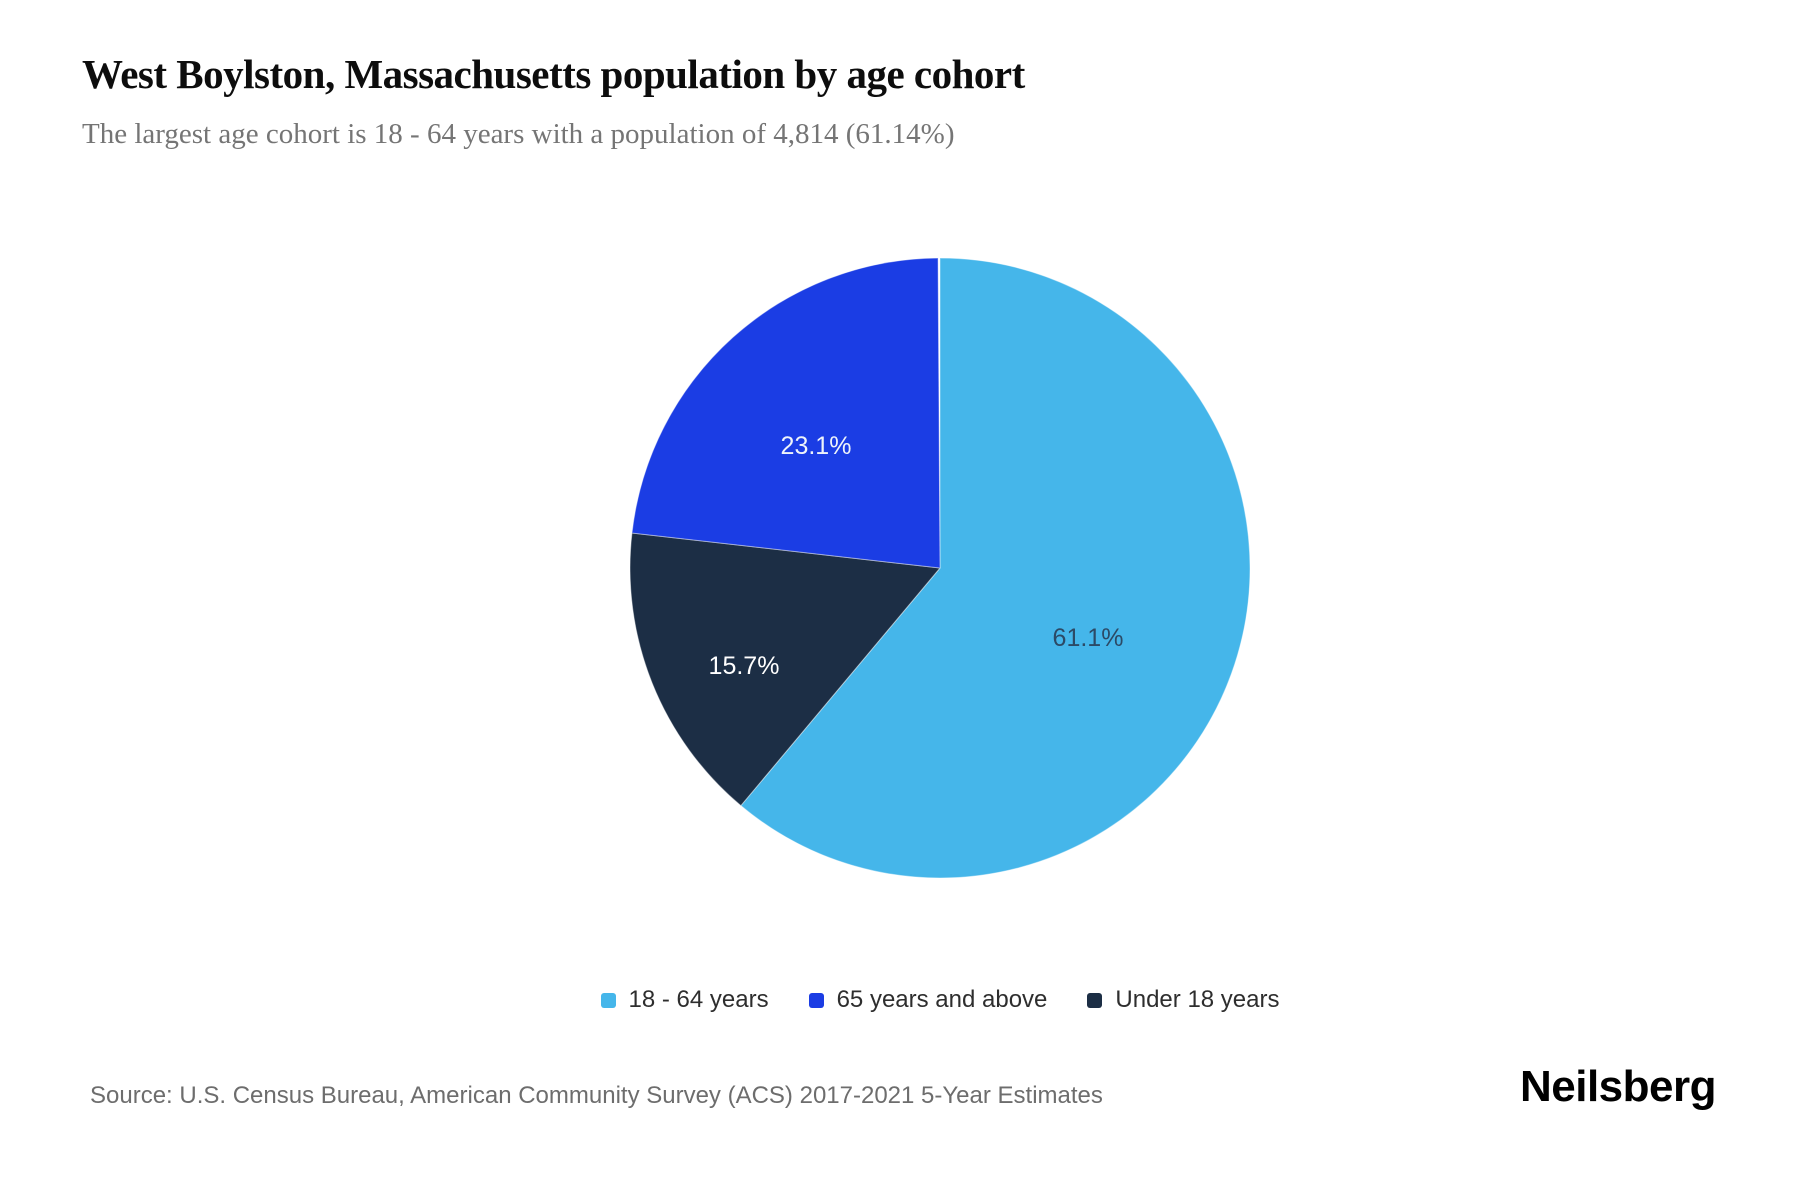 The height and width of the screenshot is (1200, 1800). Describe the element at coordinates (698, 999) in the screenshot. I see `legend-label: 18 - 64 years` at that location.